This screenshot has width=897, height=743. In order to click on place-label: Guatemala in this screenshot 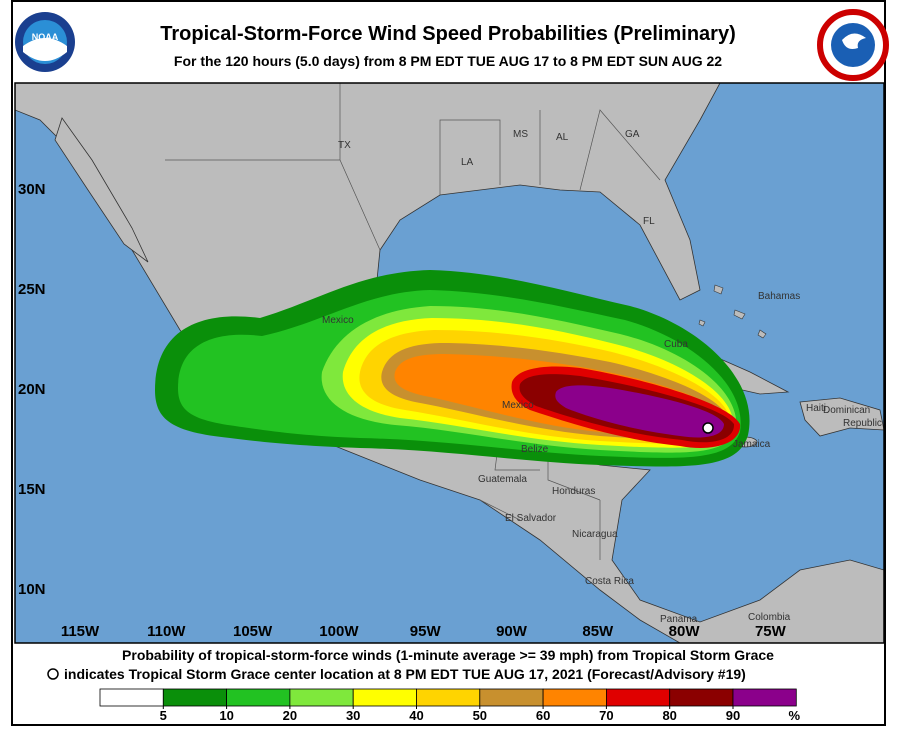, I will do `click(502, 479)`.